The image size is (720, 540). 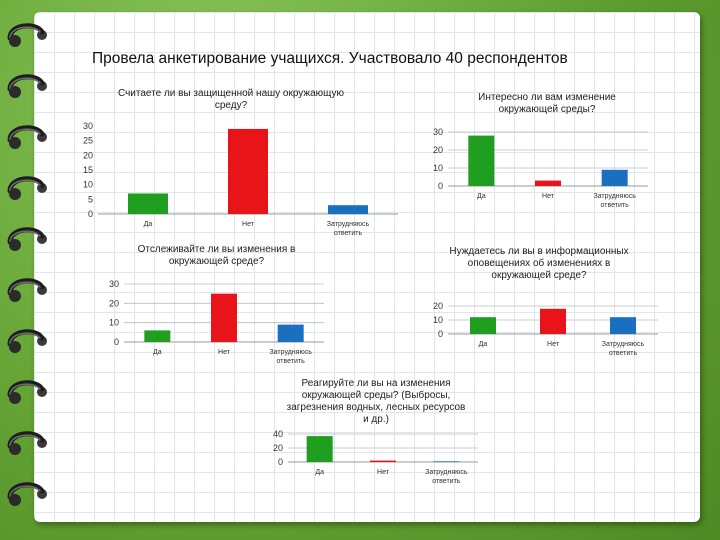 What do you see at coordinates (88, 141) in the screenshot?
I see `y-tick-label: 25` at bounding box center [88, 141].